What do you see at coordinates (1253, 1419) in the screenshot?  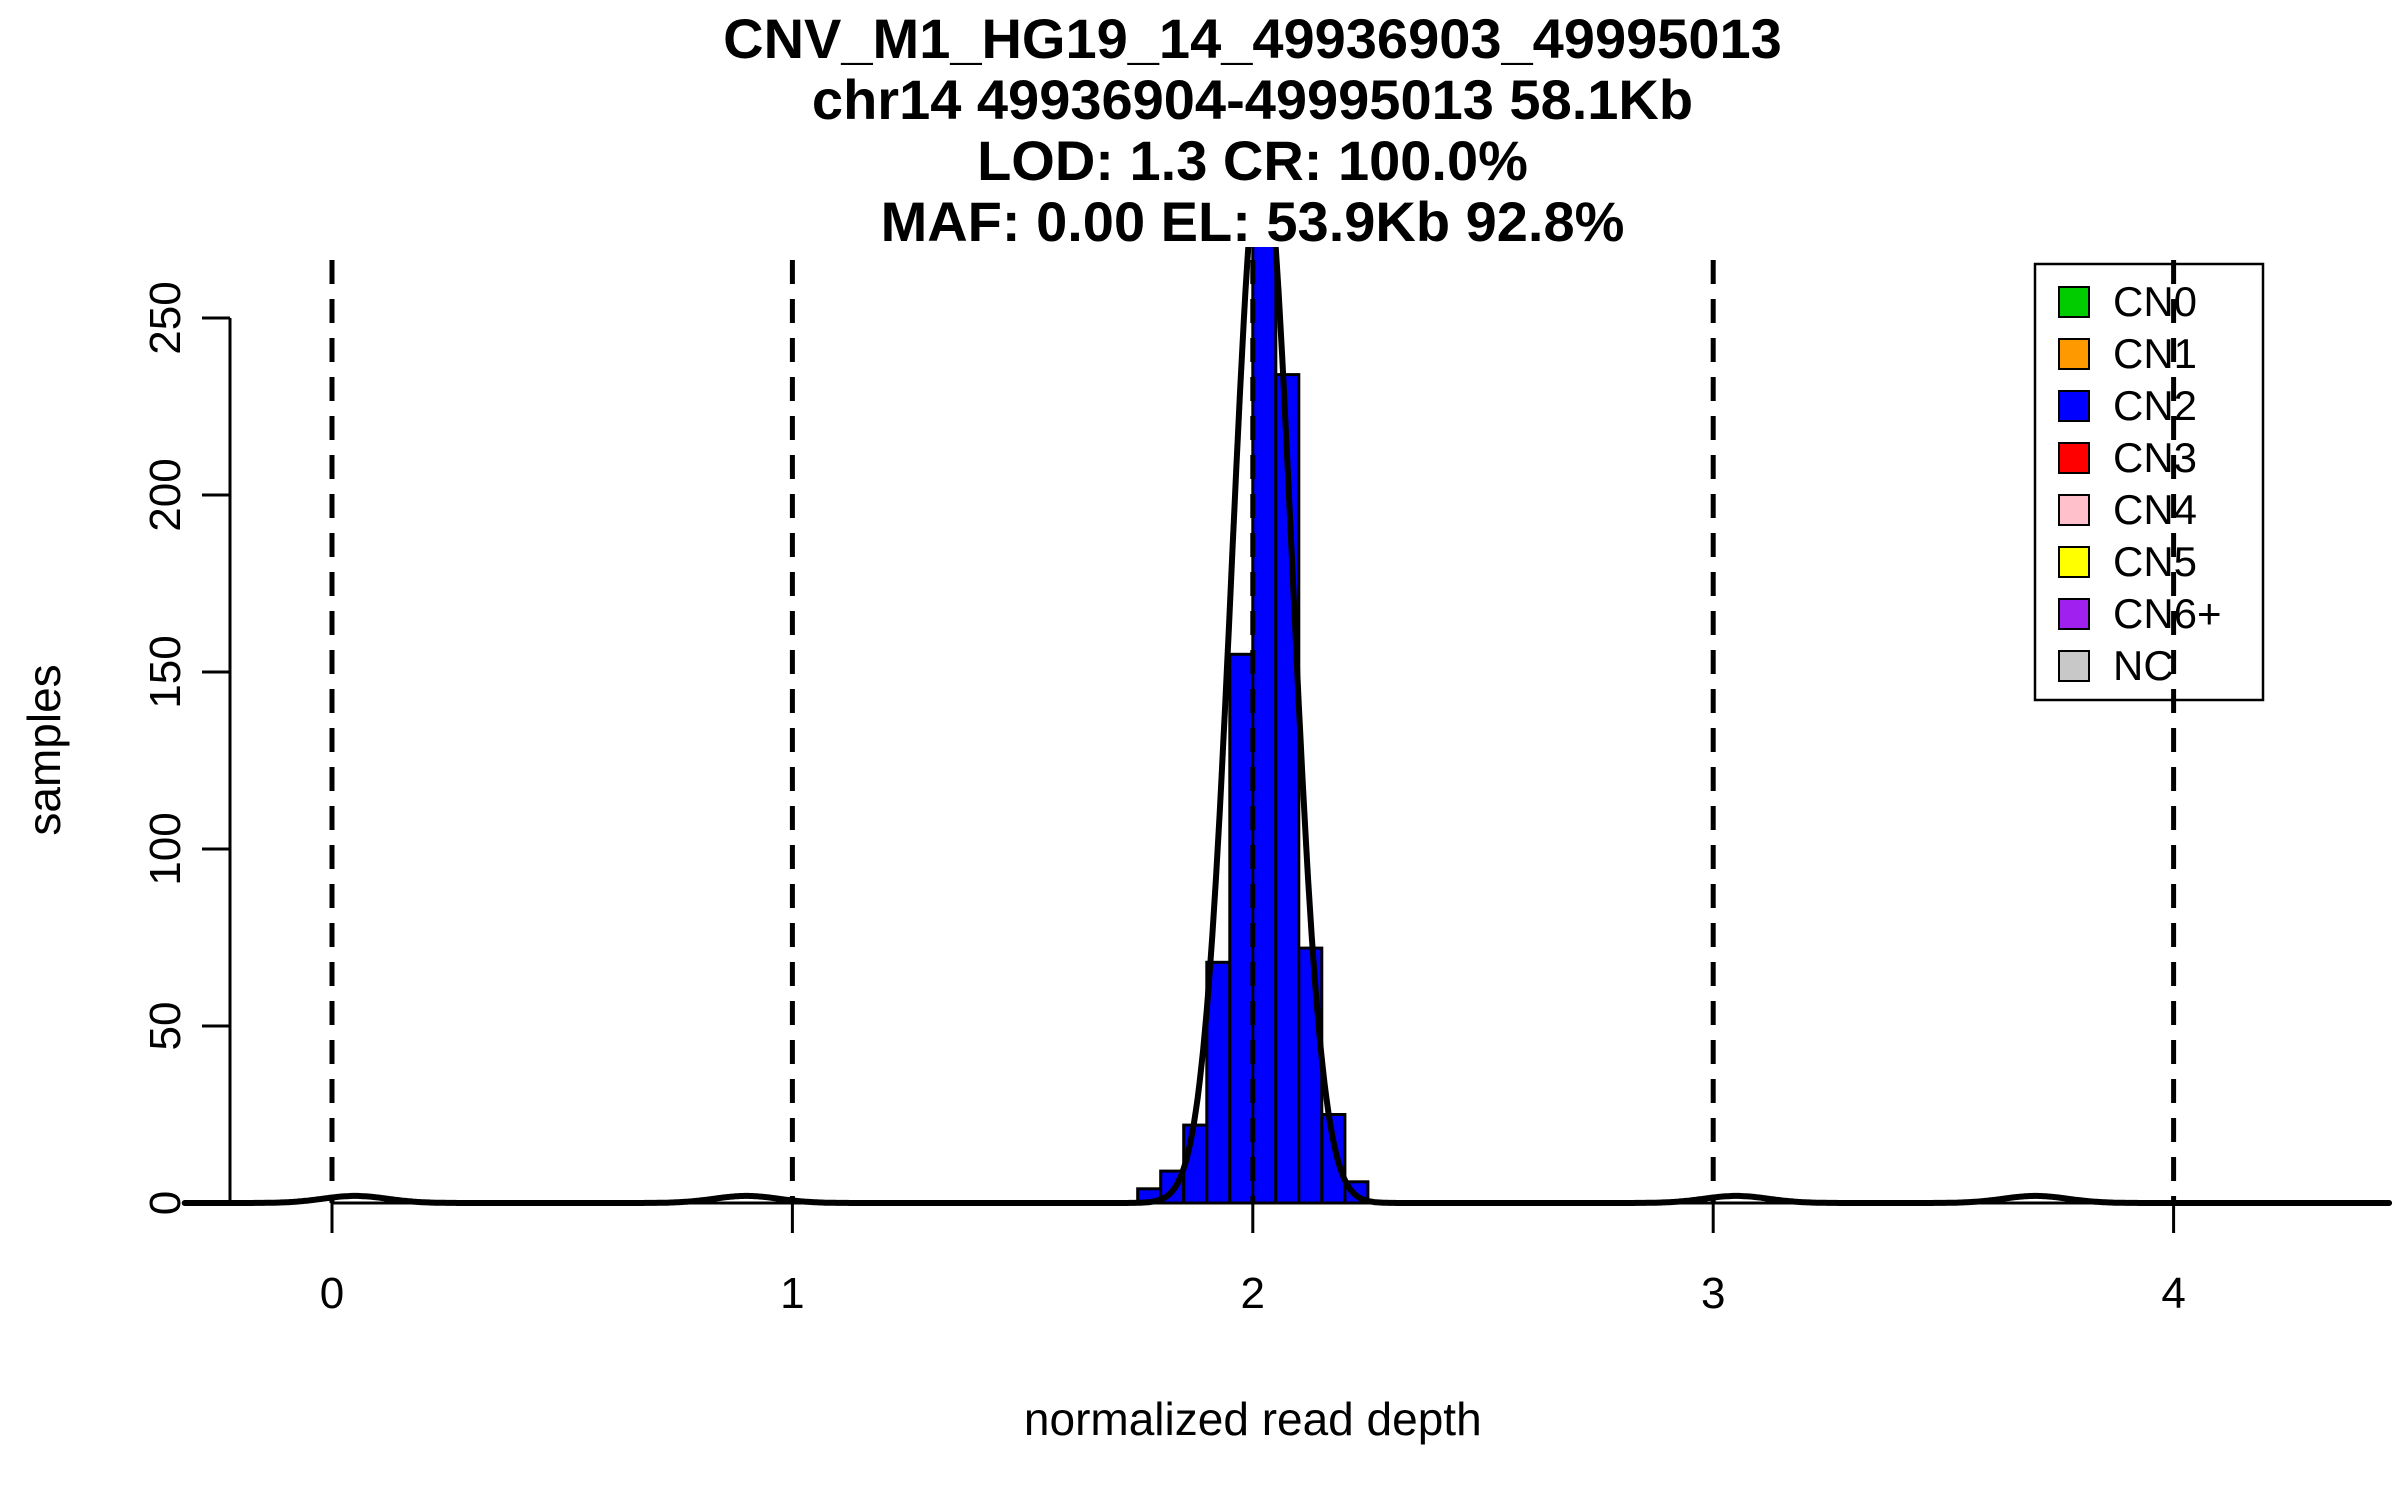 I see `x-axis-title: normalized read depth` at bounding box center [1253, 1419].